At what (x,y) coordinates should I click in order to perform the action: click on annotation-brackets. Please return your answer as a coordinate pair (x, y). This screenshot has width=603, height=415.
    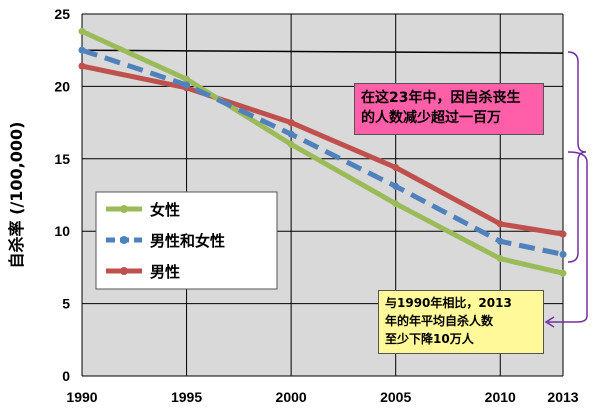
    Looking at the image, I should click on (566, 189).